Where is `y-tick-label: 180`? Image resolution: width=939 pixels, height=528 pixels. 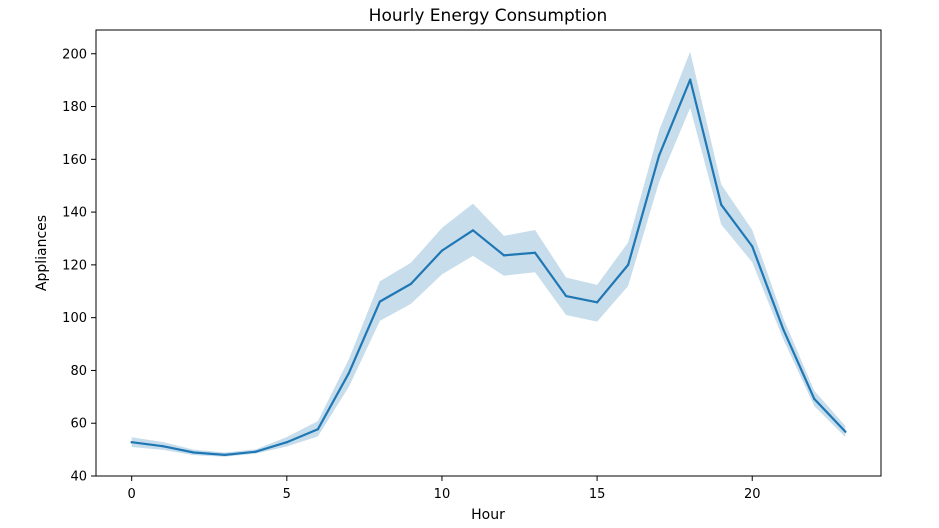 y-tick-label: 180 is located at coordinates (74, 107).